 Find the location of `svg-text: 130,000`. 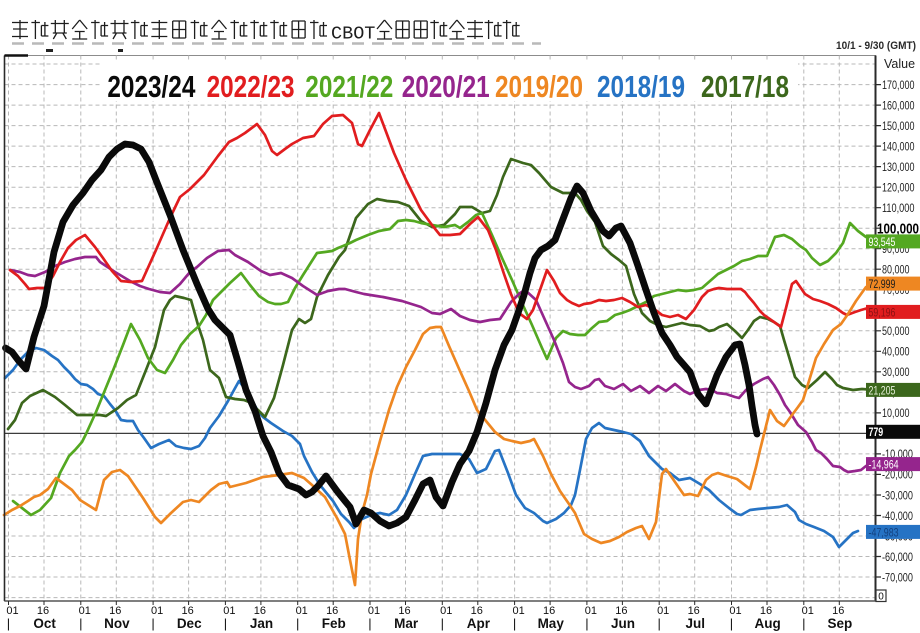

svg-text: 130,000 is located at coordinates (898, 168).